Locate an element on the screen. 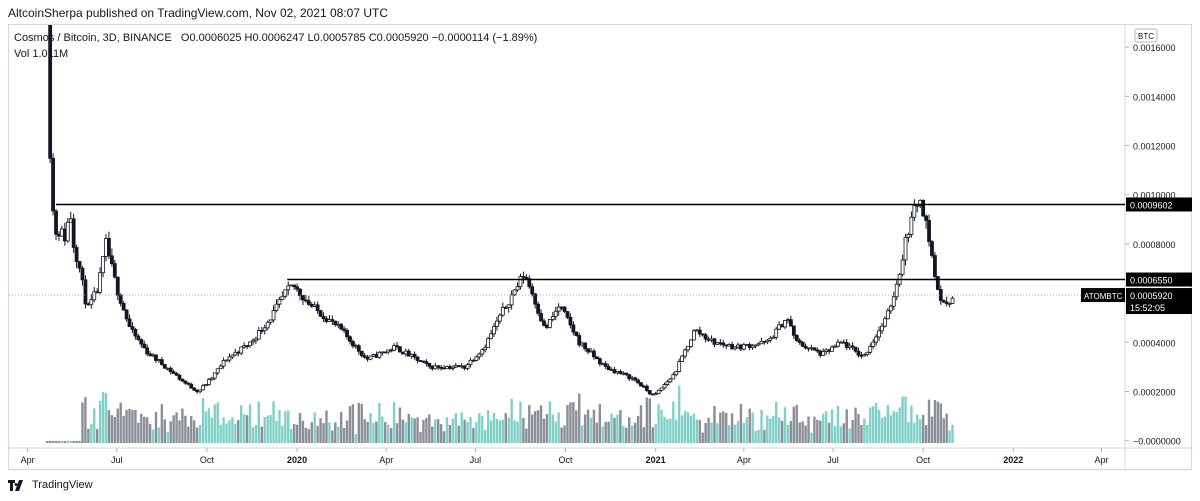  legend-symbol: Cosmos / Bitcoin, 3D, BINANCE is located at coordinates (93, 38).